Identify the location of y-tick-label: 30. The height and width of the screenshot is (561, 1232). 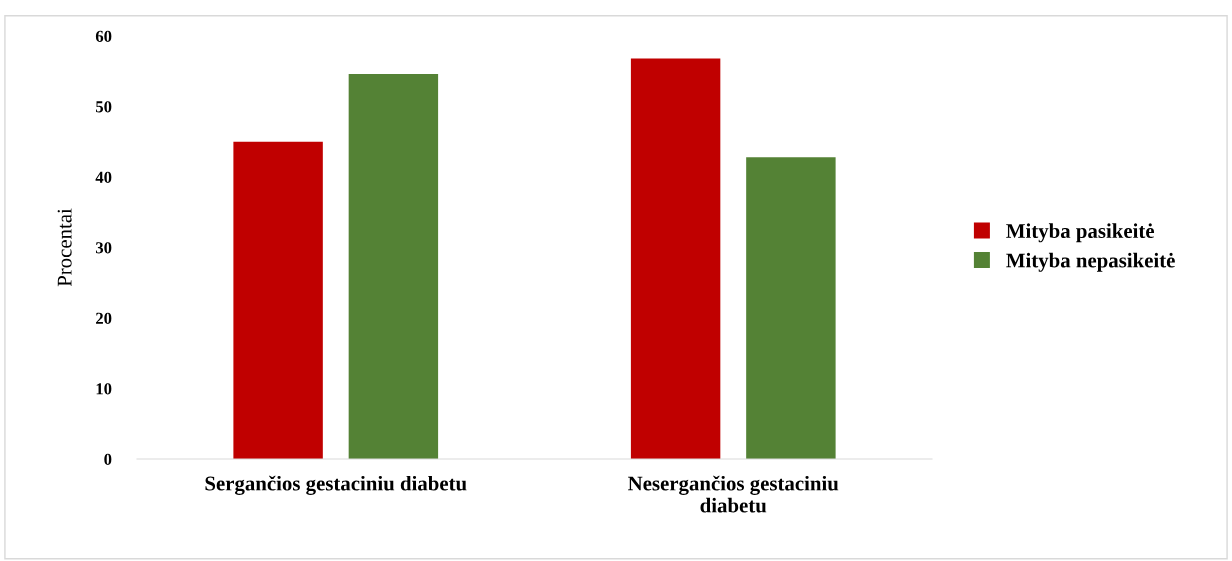
(103, 248).